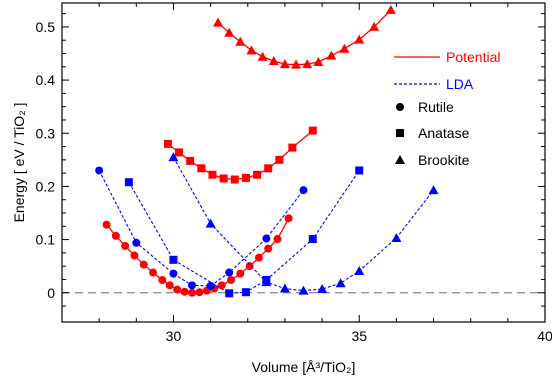  What do you see at coordinates (444, 133) in the screenshot?
I see `legend-label-anatase: Anatase` at bounding box center [444, 133].